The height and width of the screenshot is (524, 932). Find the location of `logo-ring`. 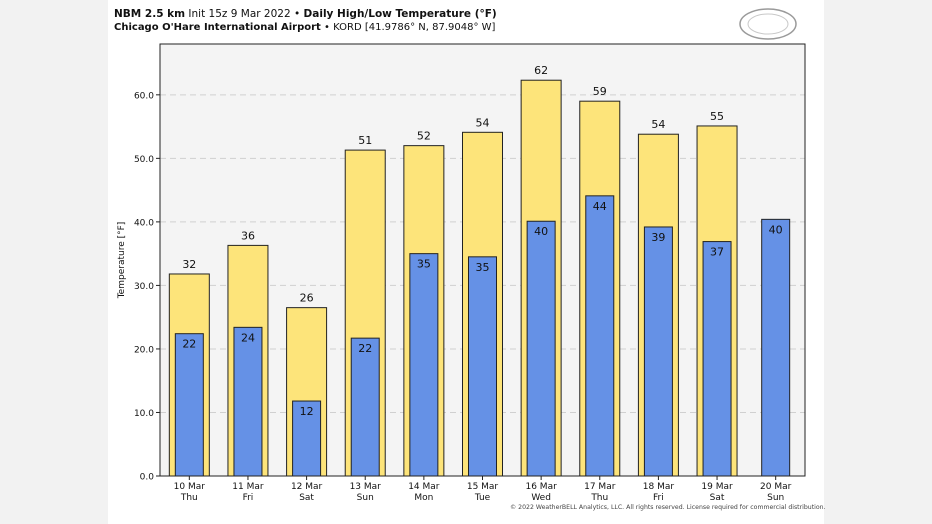

logo-ring is located at coordinates (768, 24).